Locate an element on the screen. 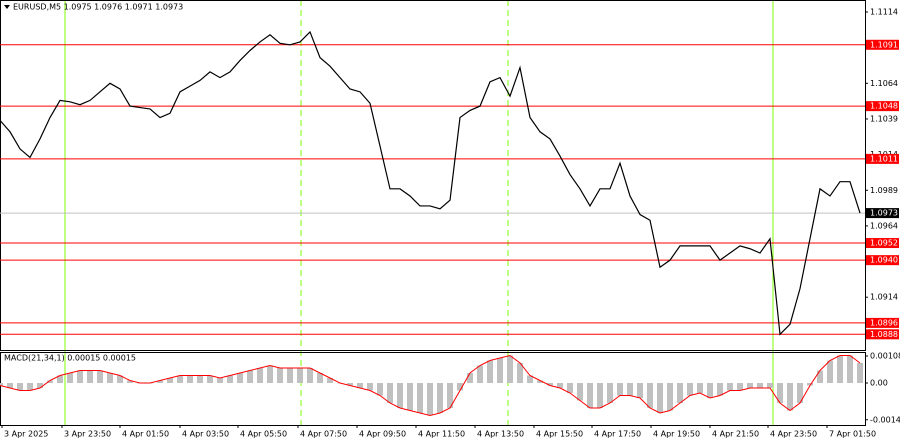 The width and height of the screenshot is (900, 441). y-tick-label: 1.1064 is located at coordinates (884, 83).